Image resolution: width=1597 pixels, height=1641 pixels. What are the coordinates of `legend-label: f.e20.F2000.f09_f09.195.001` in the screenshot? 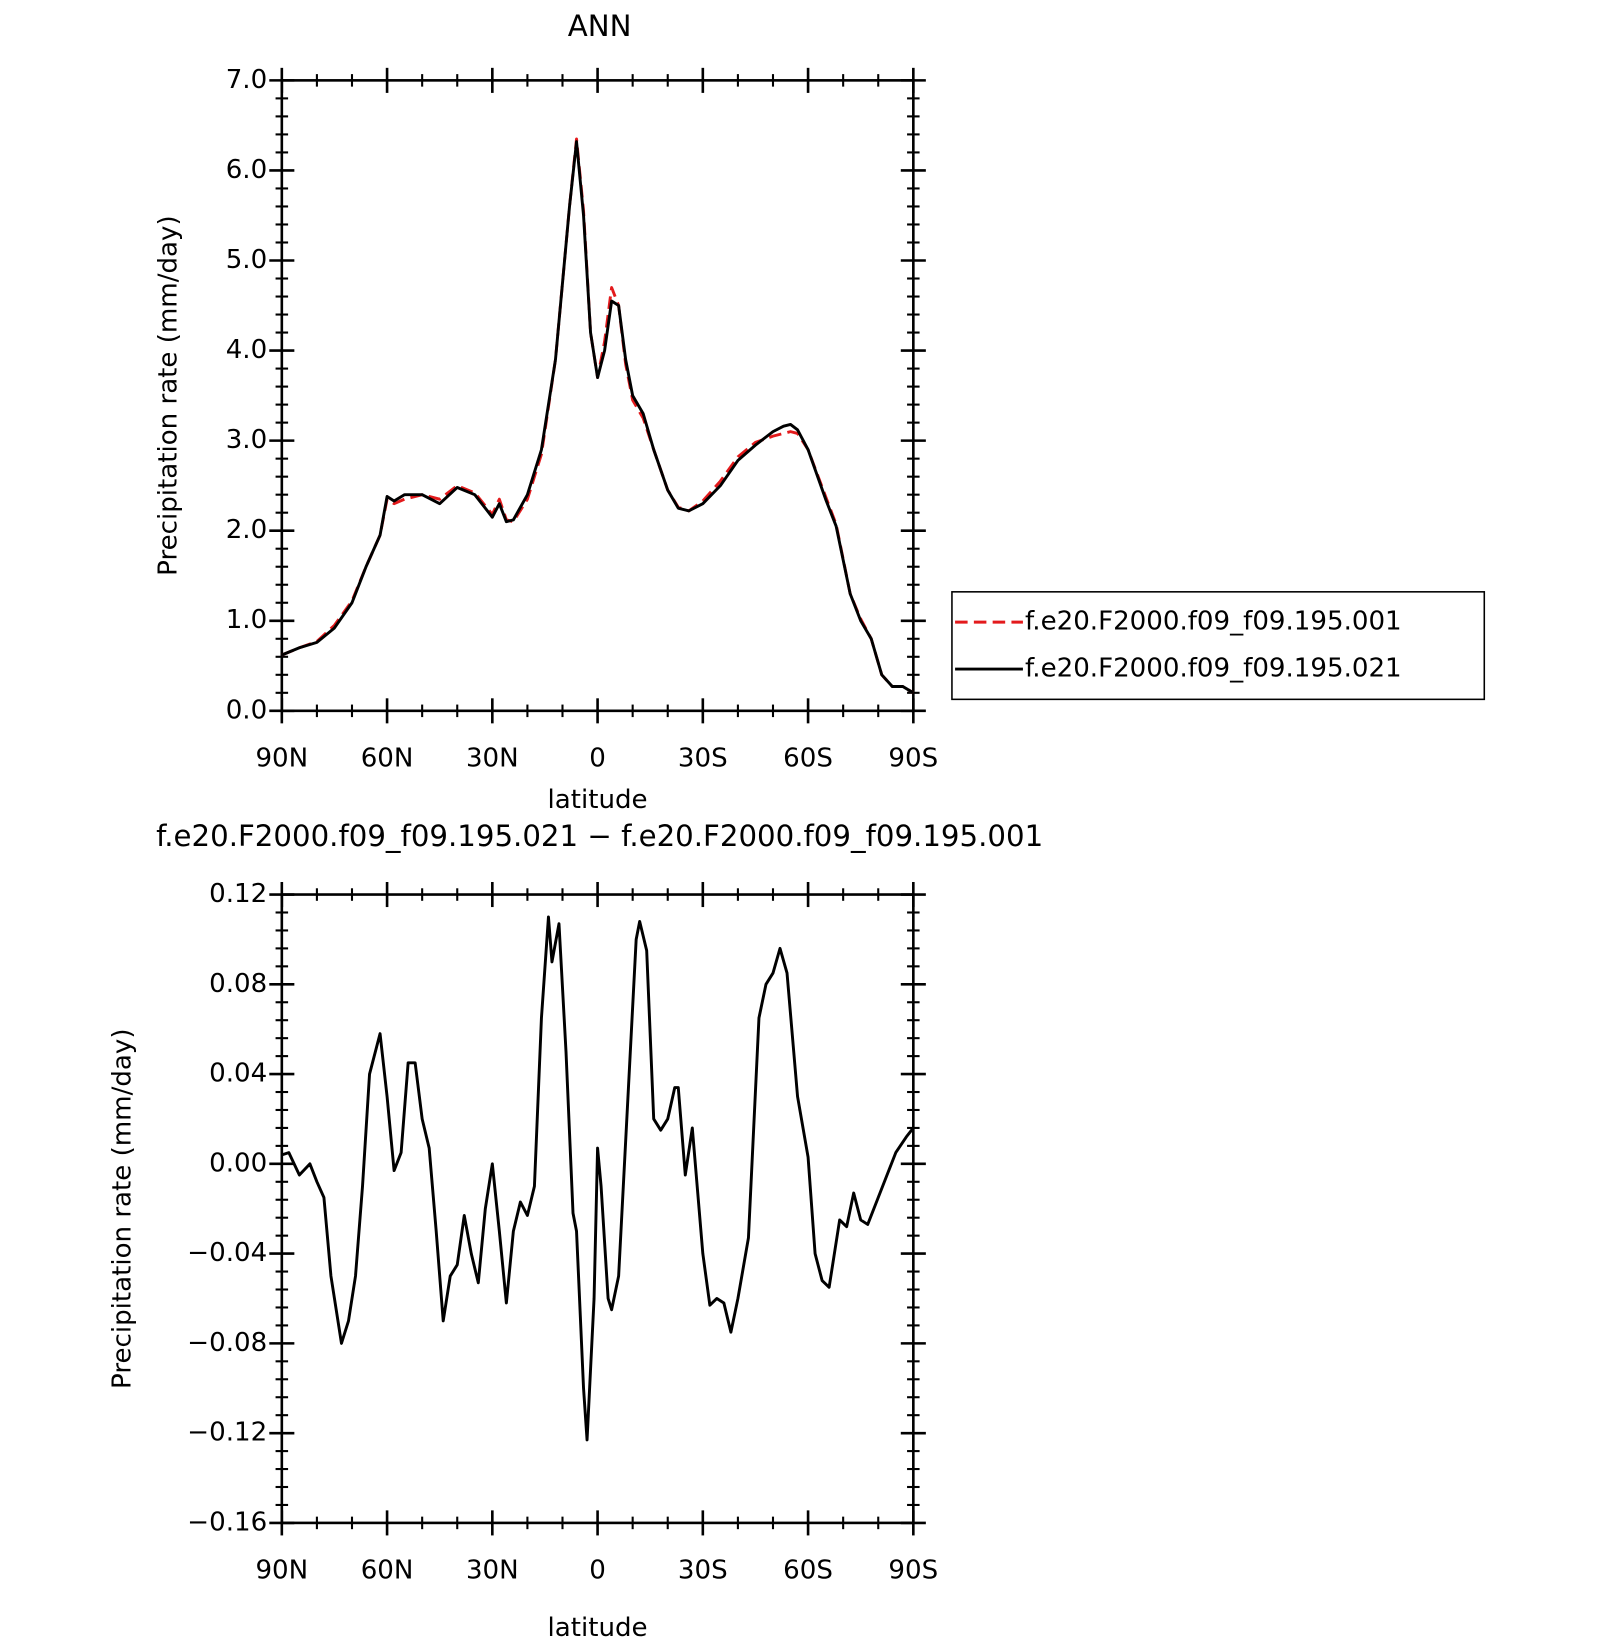 It's located at (1213, 622).